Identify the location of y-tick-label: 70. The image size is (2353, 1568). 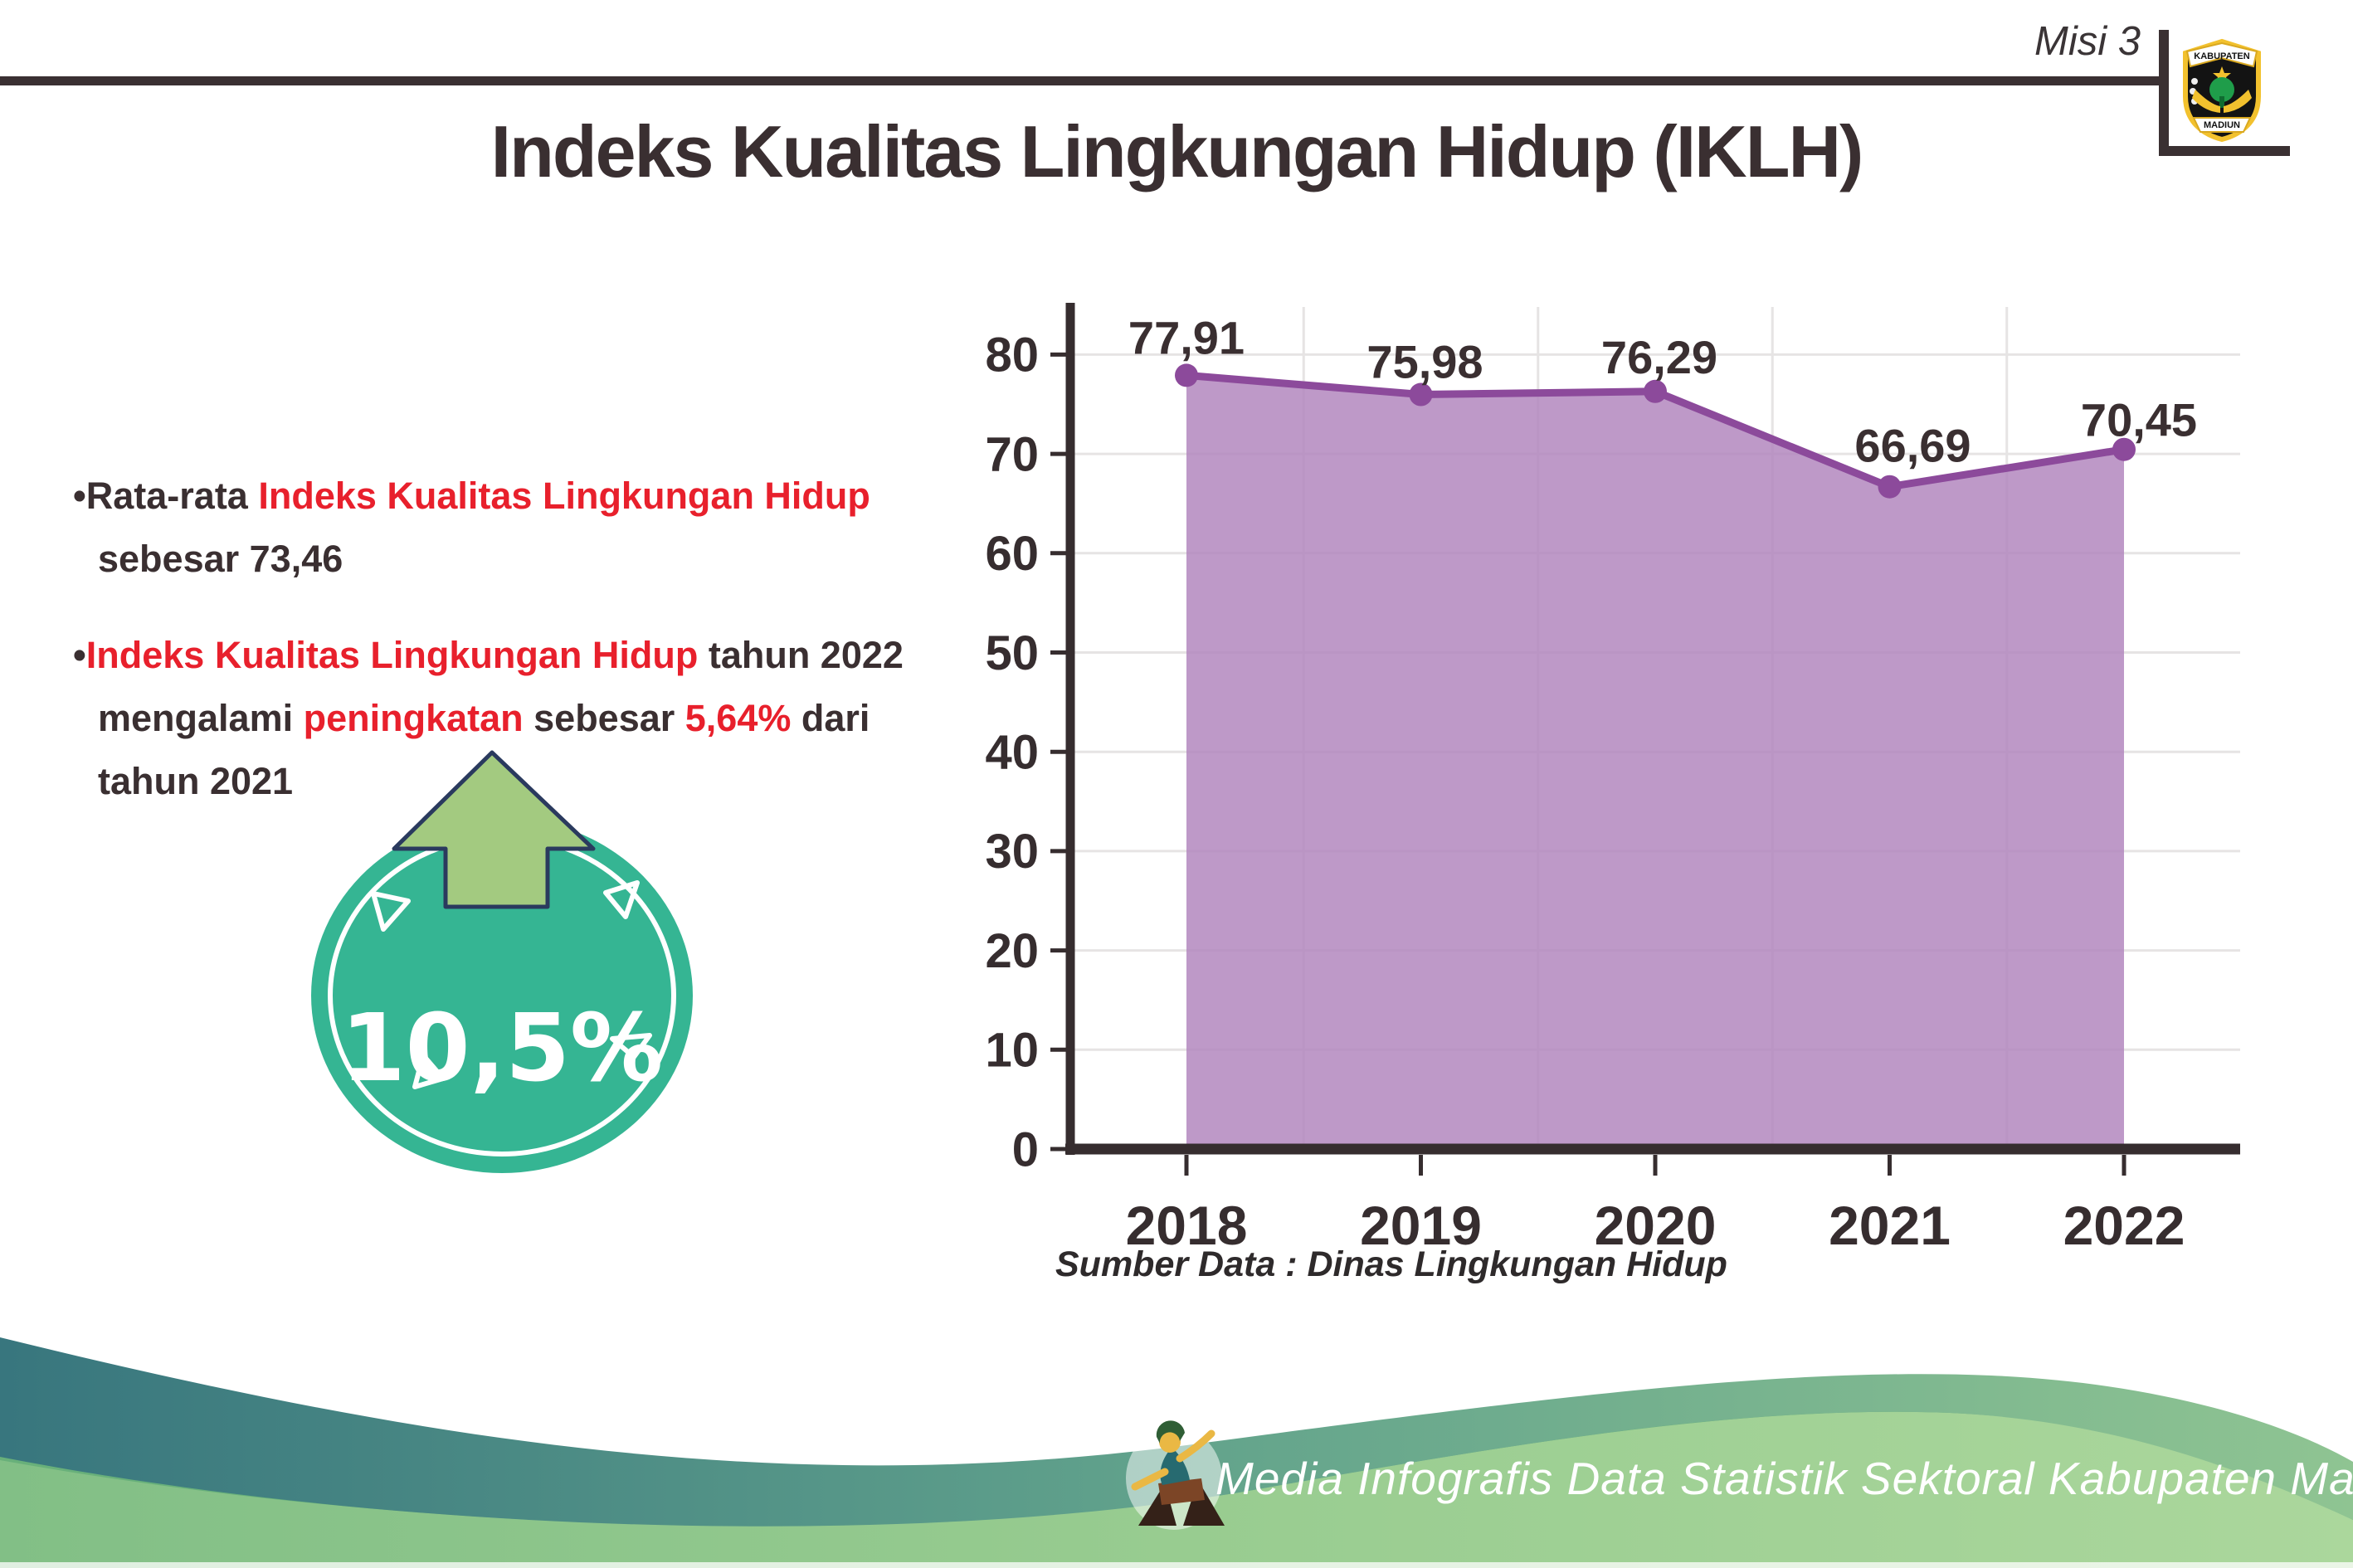
(1012, 454).